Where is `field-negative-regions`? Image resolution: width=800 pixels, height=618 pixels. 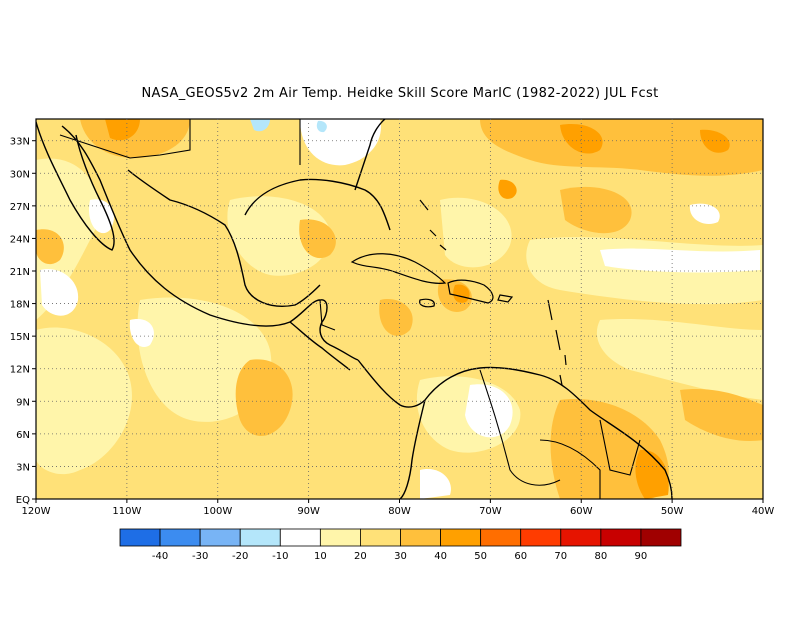
field-negative-regions is located at coordinates (288, 126).